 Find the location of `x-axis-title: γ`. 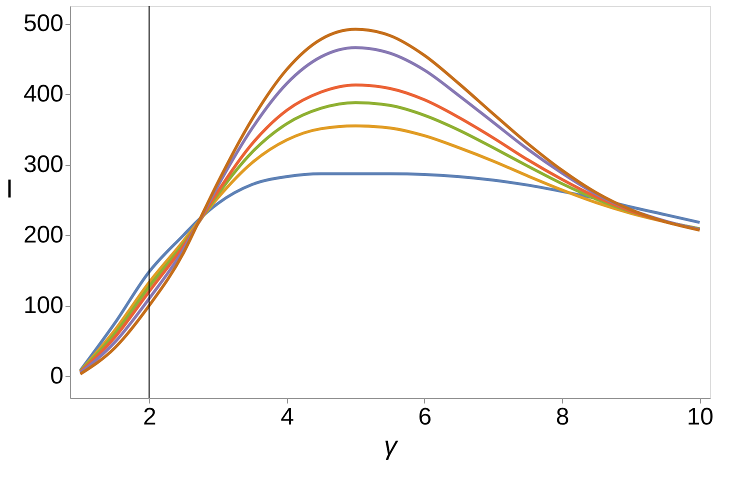

x-axis-title: γ is located at coordinates (391, 445).